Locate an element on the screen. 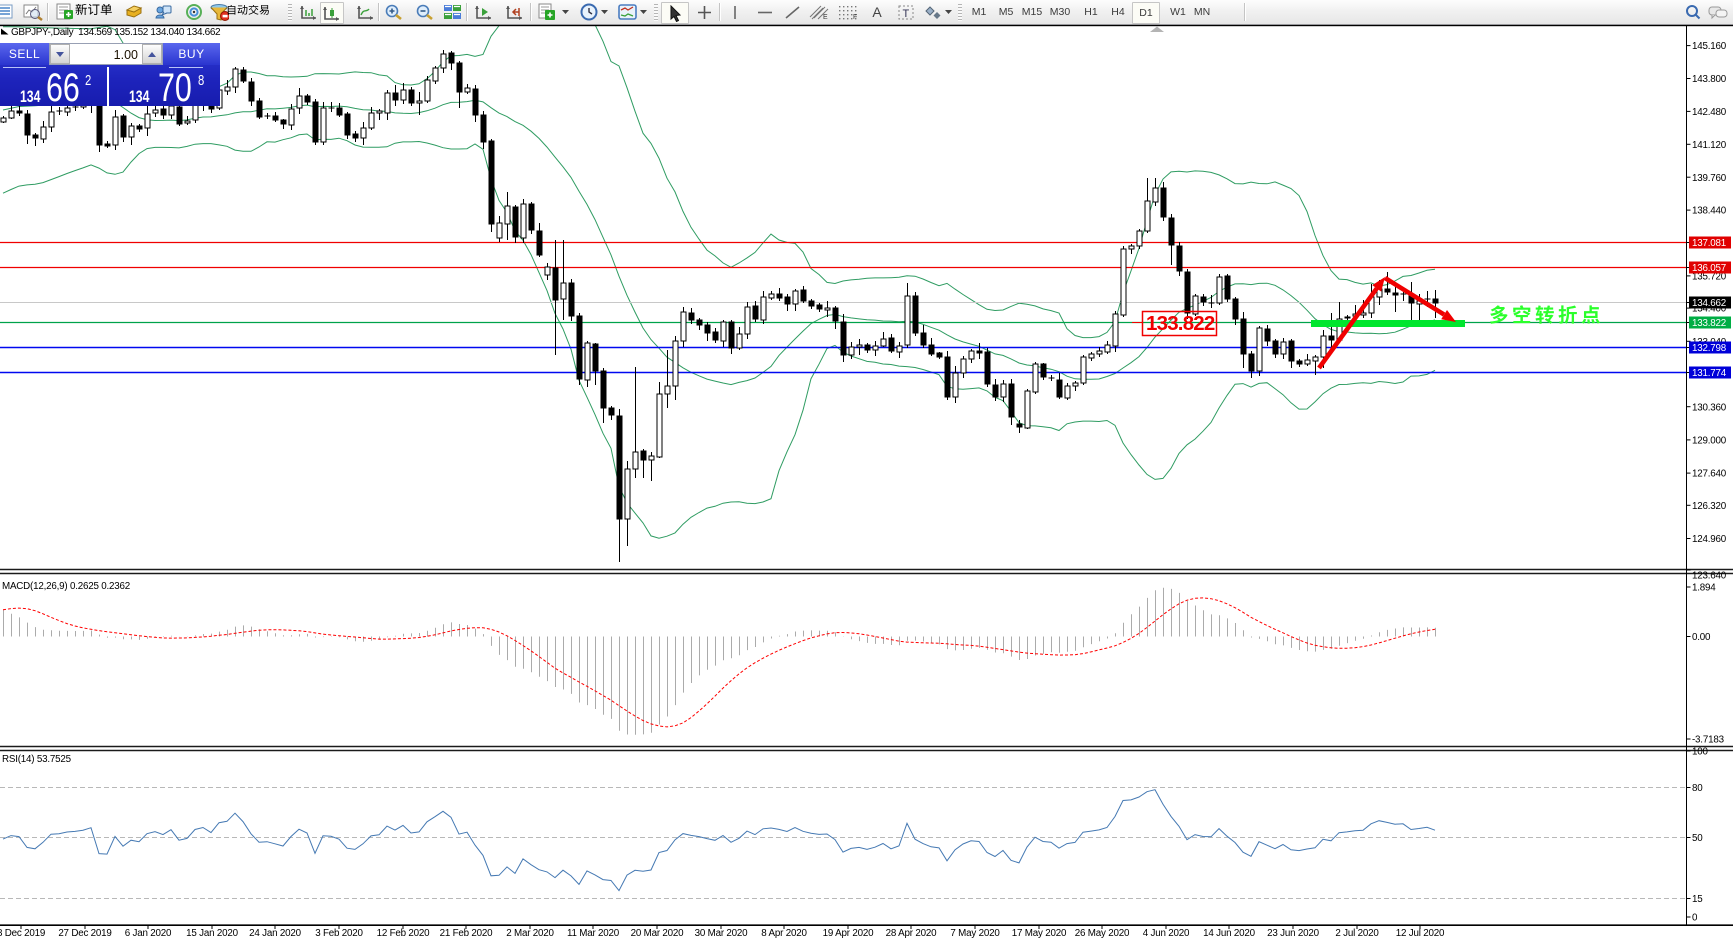  svg-text: 26 May 2020 is located at coordinates (1102, 933).